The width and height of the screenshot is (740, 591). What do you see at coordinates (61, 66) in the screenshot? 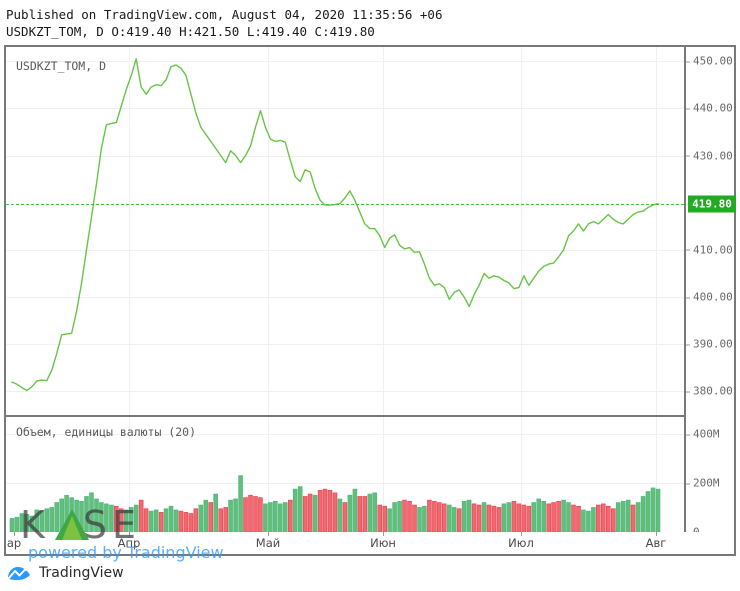
I see `price-pane-legend: USDKZT_TOM, D` at bounding box center [61, 66].